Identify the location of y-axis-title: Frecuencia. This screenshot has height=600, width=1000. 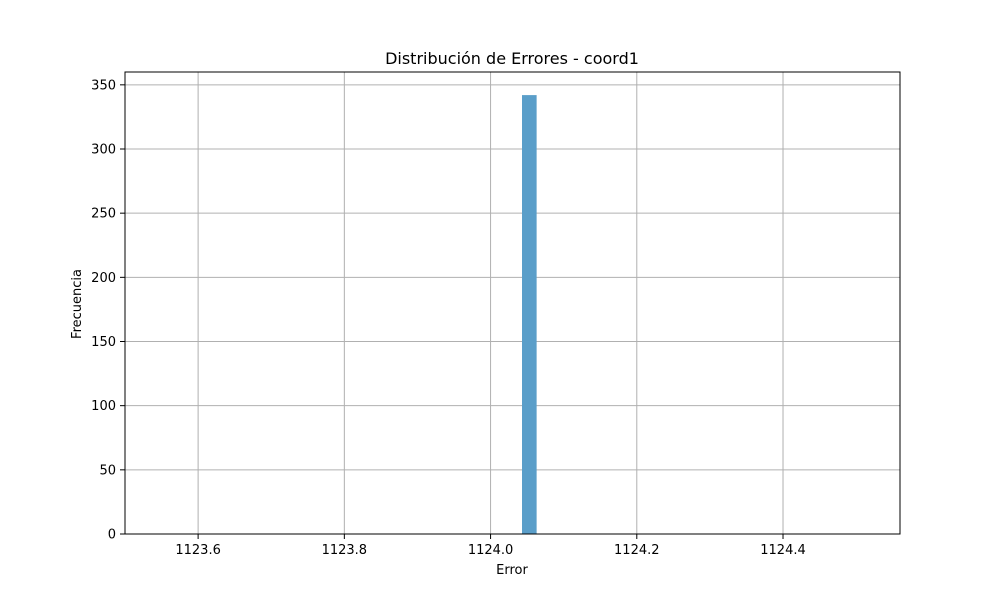
(77, 304).